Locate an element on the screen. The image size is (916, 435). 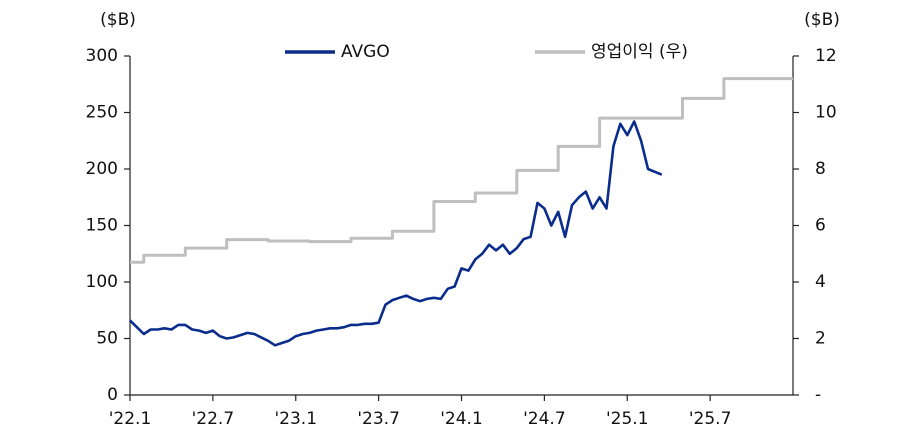
y2-tick-label: 2 is located at coordinates (820, 339).